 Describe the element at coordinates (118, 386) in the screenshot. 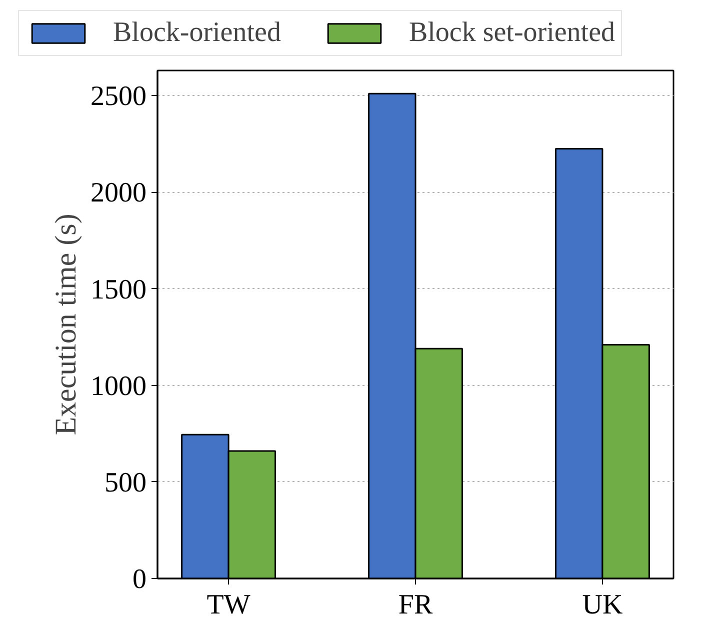

I see `y-tick-label: 1000` at that location.